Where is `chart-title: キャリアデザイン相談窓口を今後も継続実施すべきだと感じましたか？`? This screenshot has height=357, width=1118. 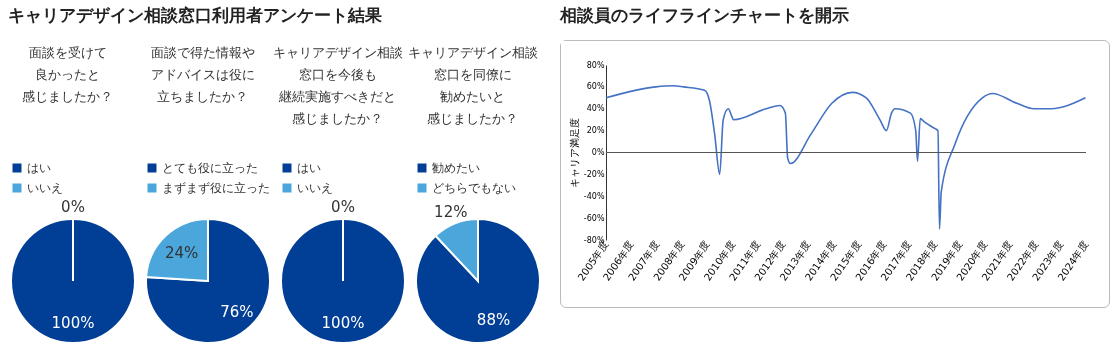
chart-title: キャリアデザイン相談窓口を今後も継続実施すべきだと感じましたか？ is located at coordinates (337, 86).